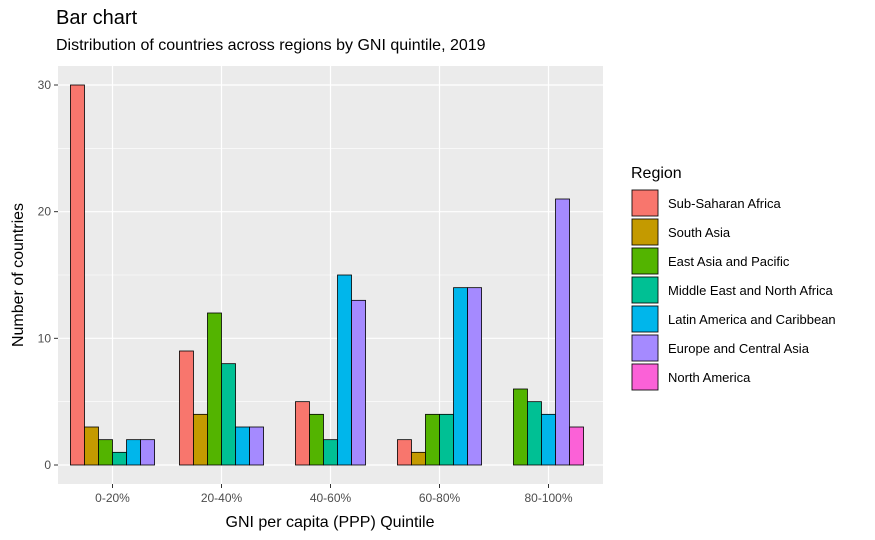  Describe the element at coordinates (699, 232) in the screenshot. I see `legend-label: South Asia` at that location.